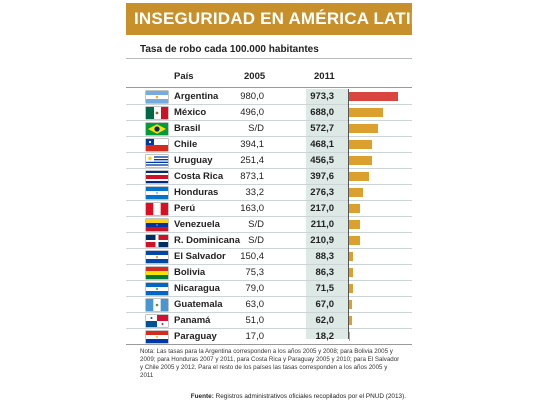  I want to click on year-2005-column-header: 2005, so click(255, 76).